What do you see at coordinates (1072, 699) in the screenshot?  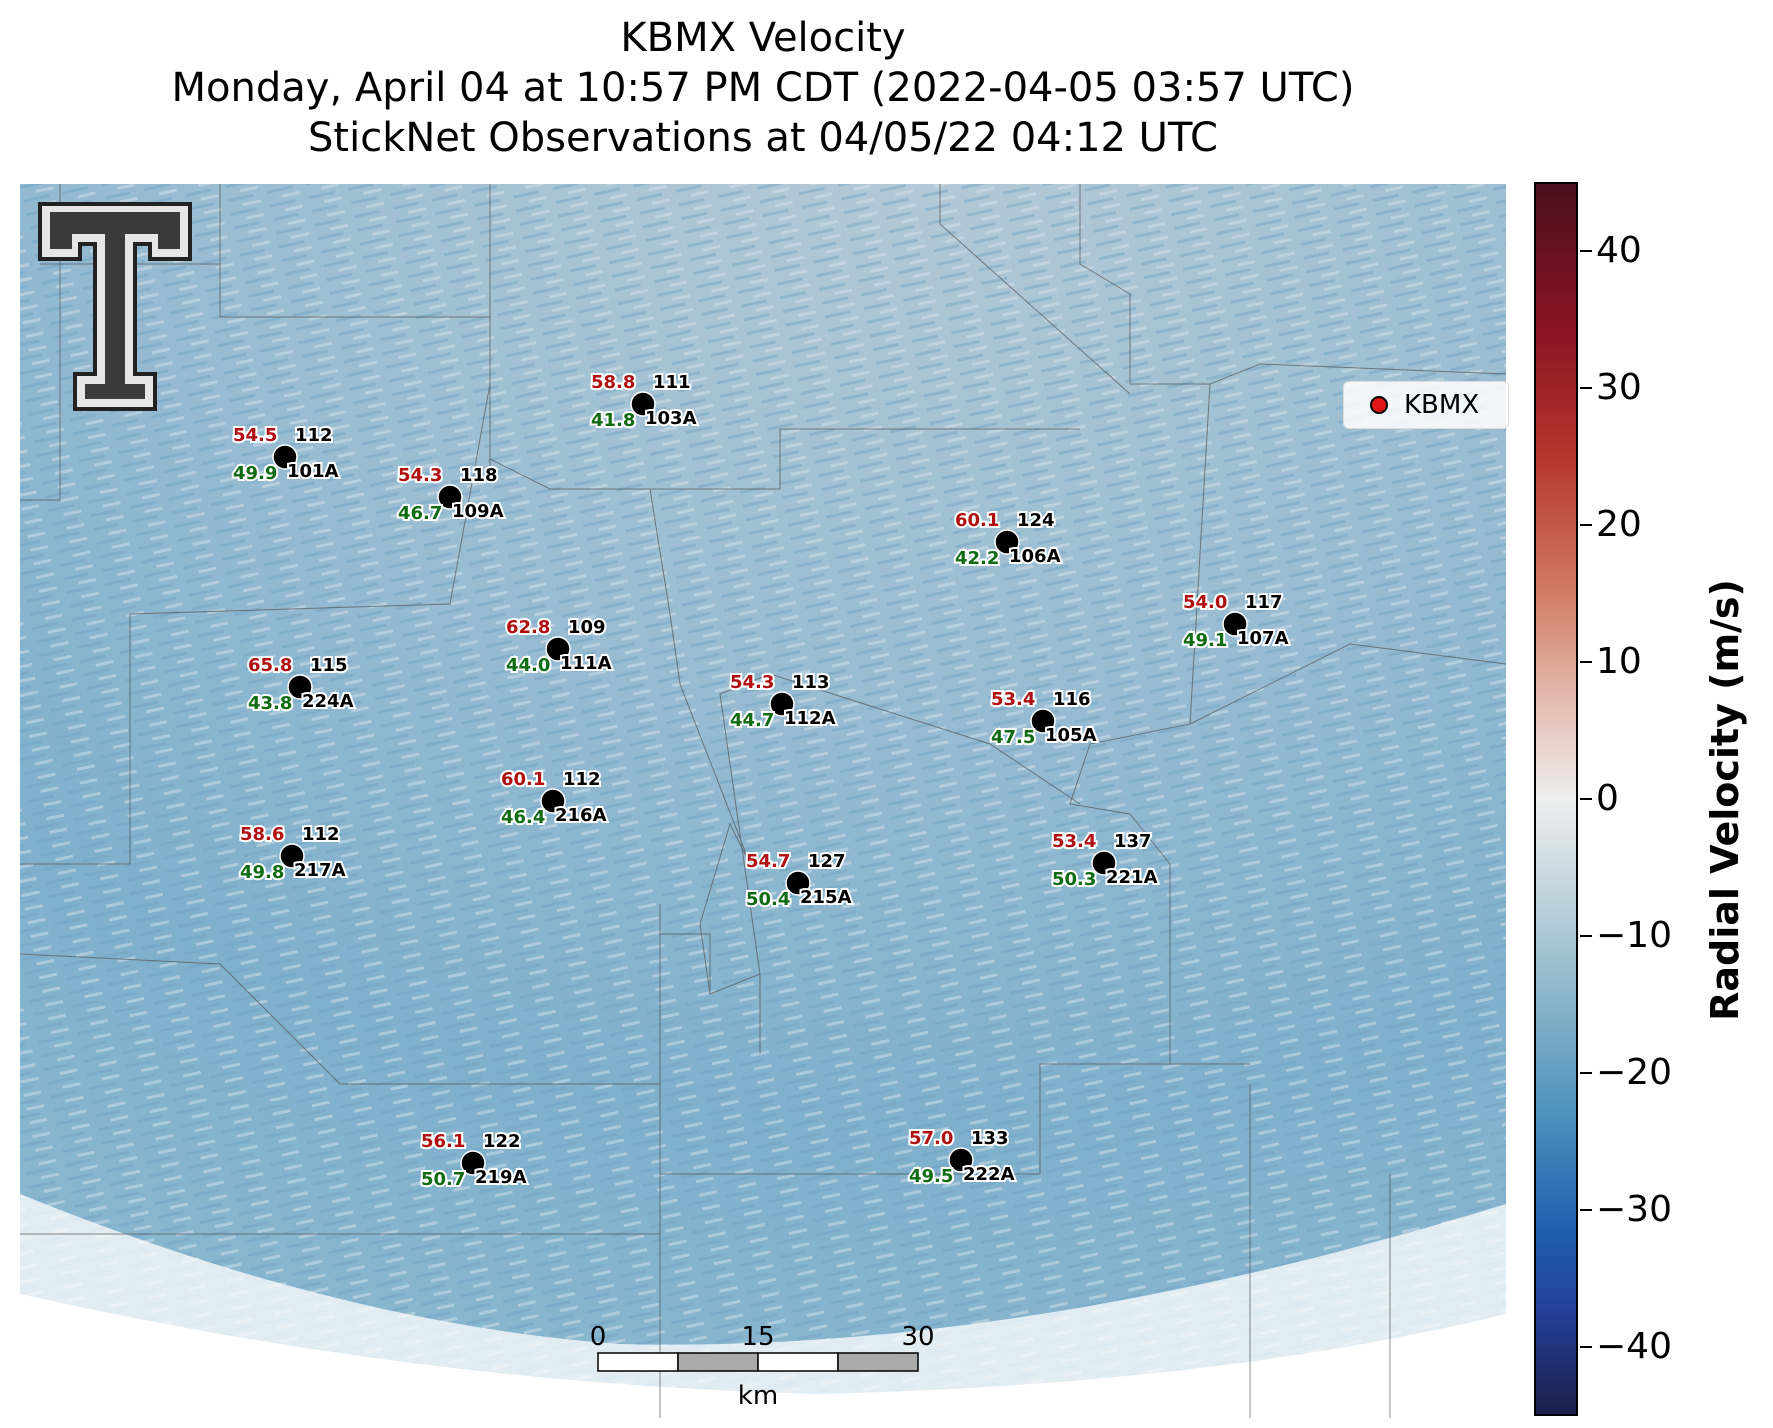 I see `station-black-value: 116` at bounding box center [1072, 699].